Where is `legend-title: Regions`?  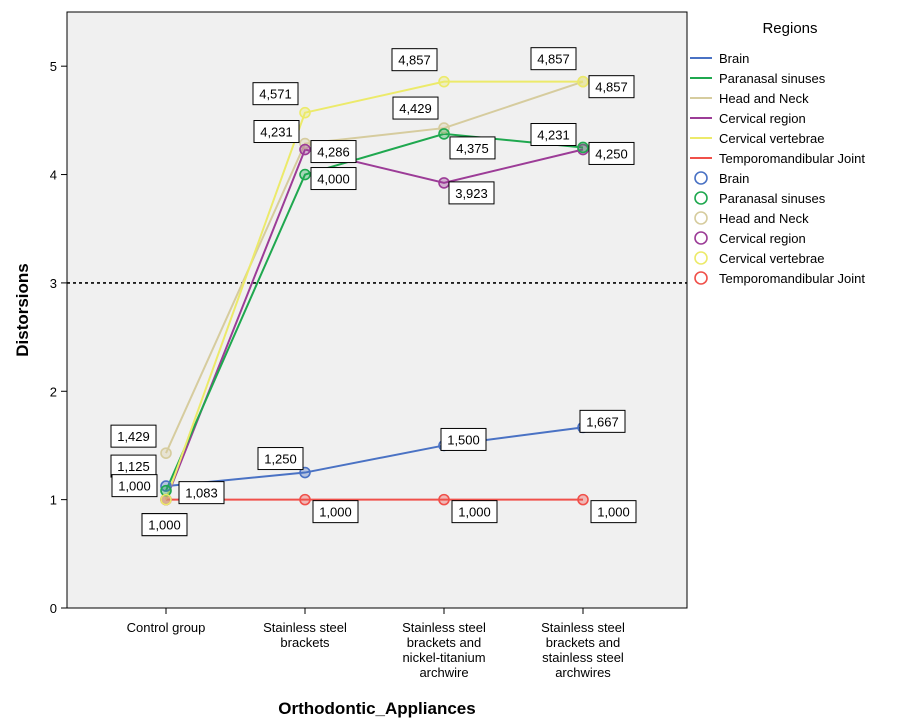
legend-title: Regions is located at coordinates (789, 28).